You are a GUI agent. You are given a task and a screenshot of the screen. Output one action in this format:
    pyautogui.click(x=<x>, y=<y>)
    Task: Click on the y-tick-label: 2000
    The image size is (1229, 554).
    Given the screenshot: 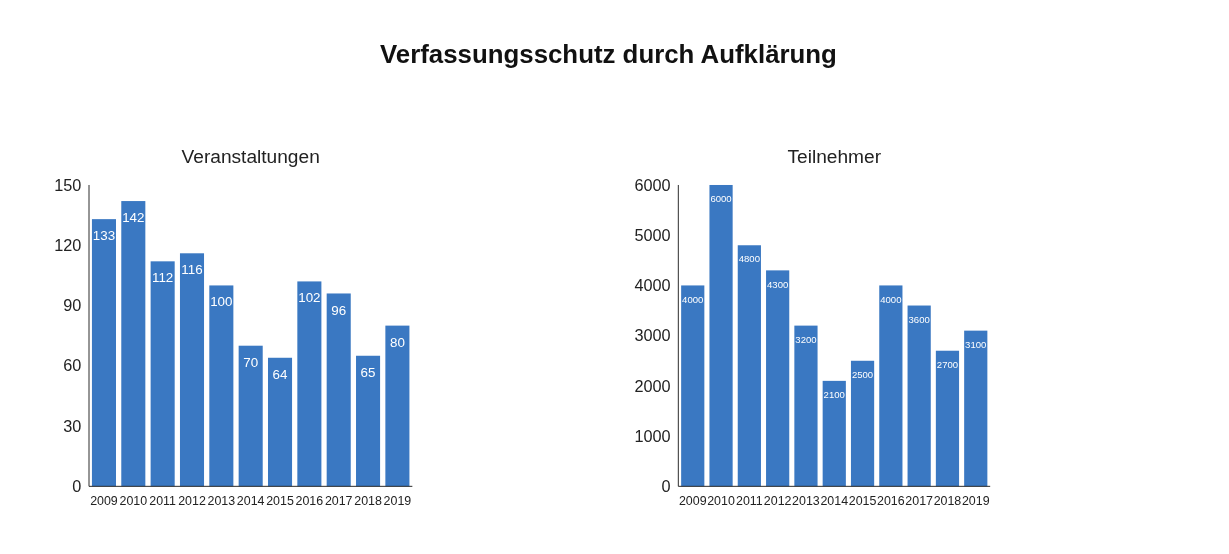 What is the action you would take?
    pyautogui.click(x=652, y=385)
    